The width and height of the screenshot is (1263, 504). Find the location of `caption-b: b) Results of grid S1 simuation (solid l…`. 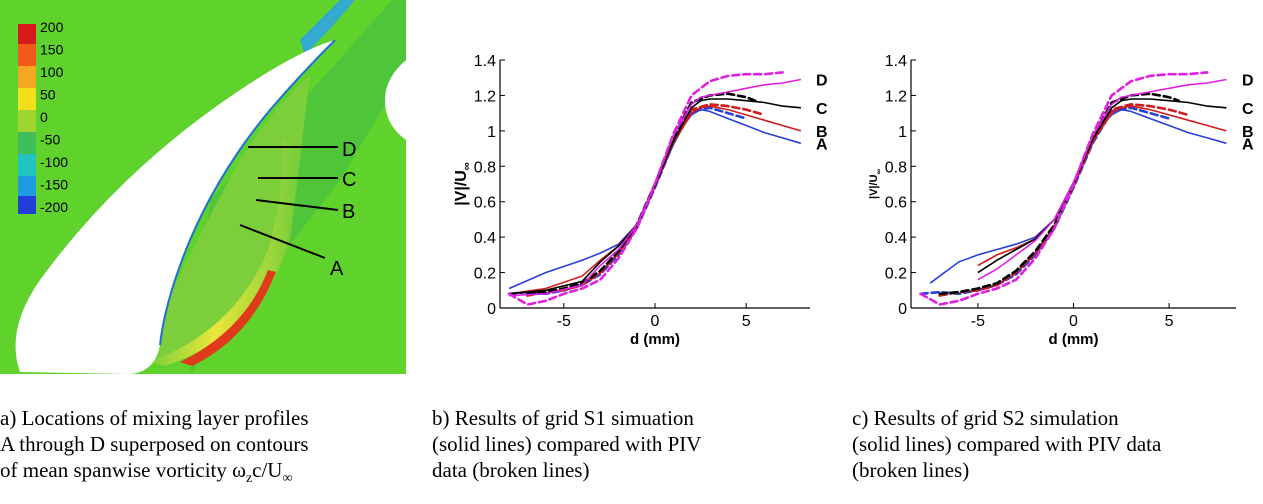

caption-b: b) Results of grid S1 simuation (solid l… is located at coordinates (632, 444).